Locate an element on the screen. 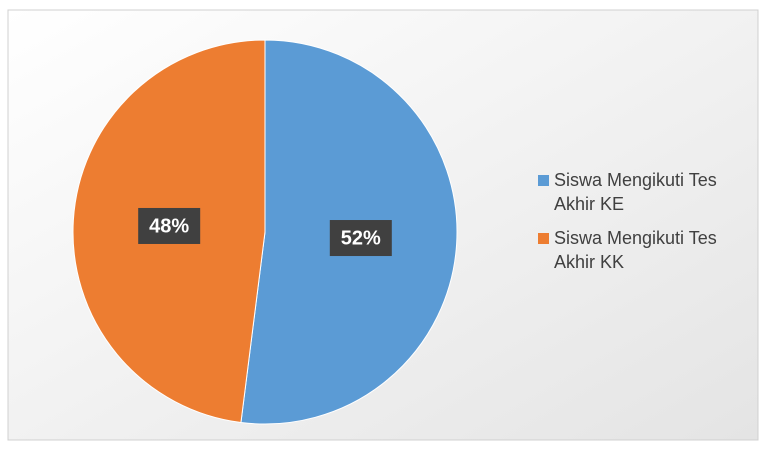  data-label: 48% is located at coordinates (169, 226).